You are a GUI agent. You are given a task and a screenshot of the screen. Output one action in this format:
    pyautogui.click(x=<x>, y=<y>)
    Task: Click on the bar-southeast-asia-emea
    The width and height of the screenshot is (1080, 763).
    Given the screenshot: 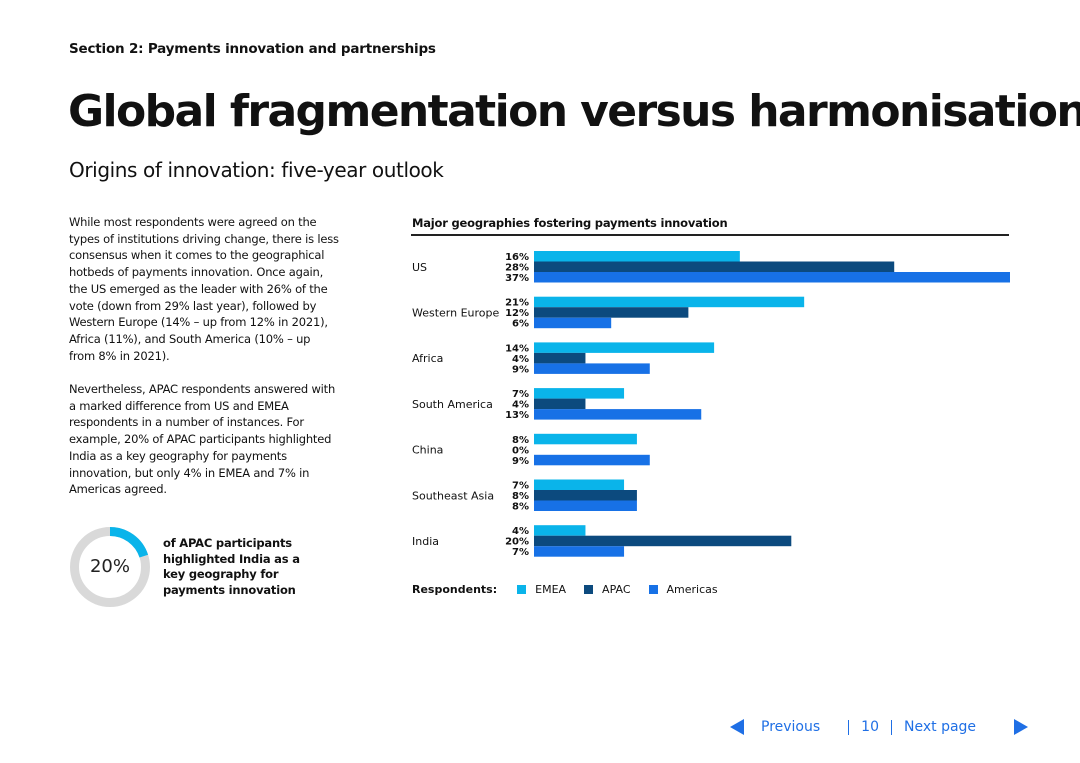 What is the action you would take?
    pyautogui.click(x=579, y=484)
    